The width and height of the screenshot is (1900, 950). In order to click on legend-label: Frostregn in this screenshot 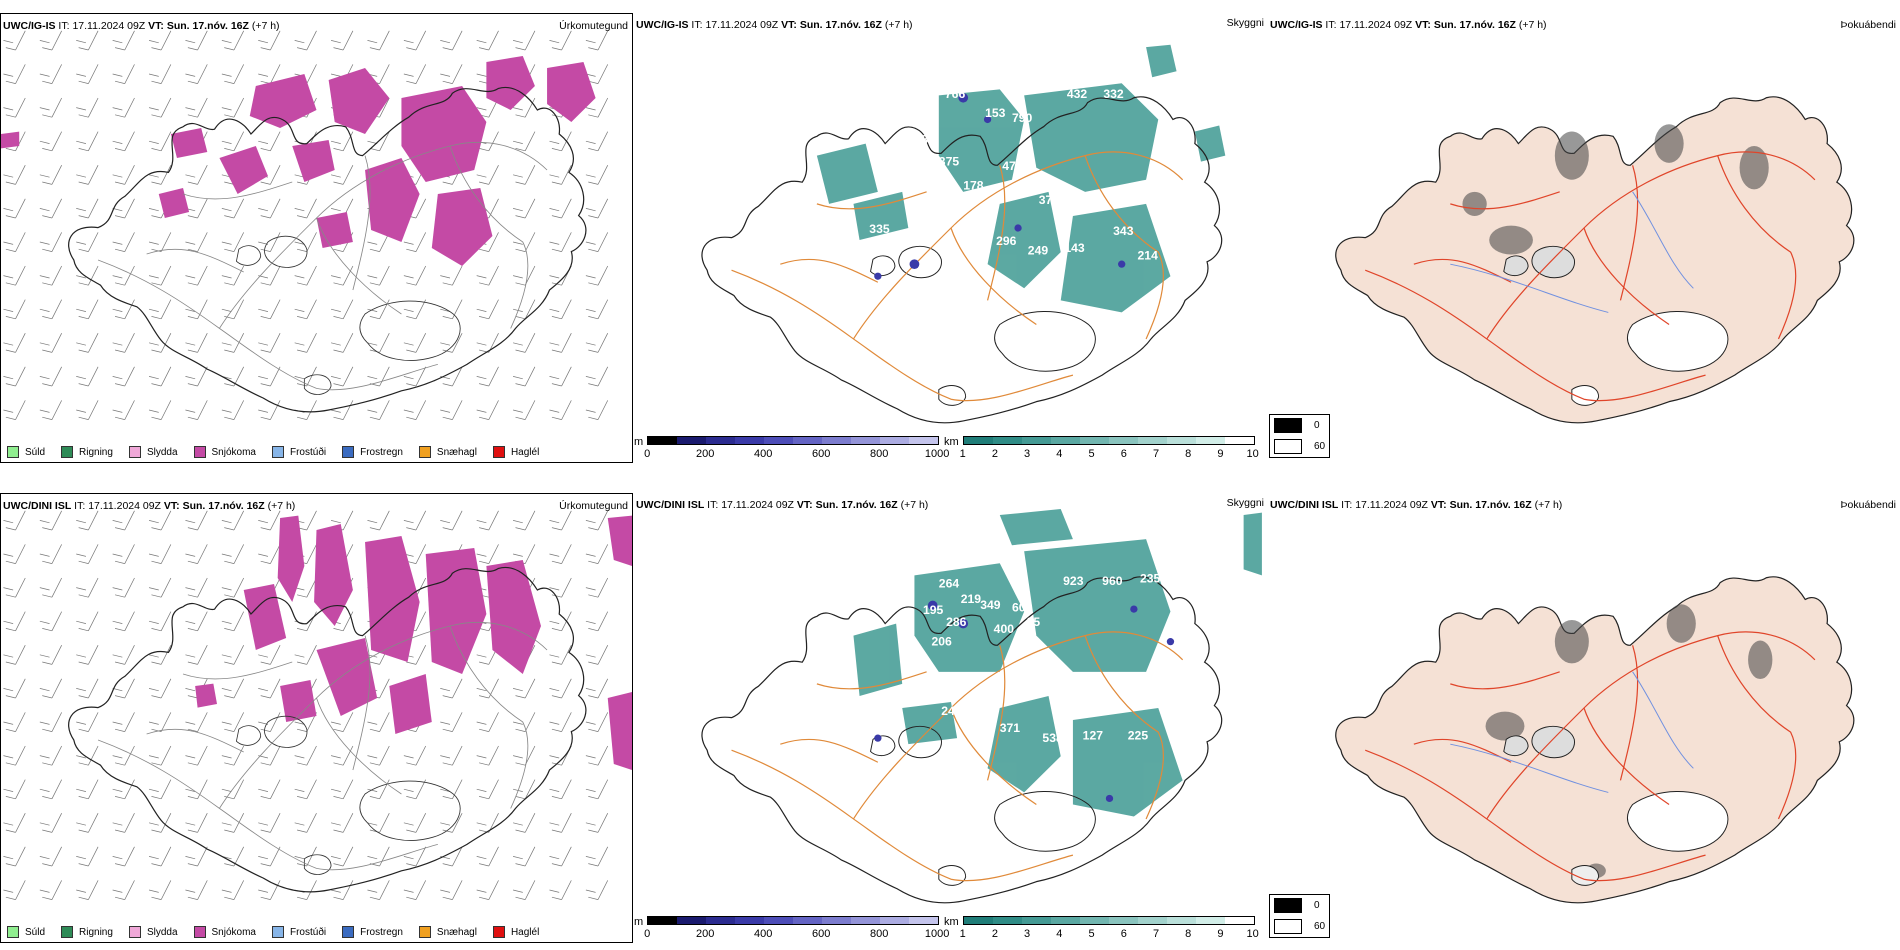, I will do `click(381, 452)`.